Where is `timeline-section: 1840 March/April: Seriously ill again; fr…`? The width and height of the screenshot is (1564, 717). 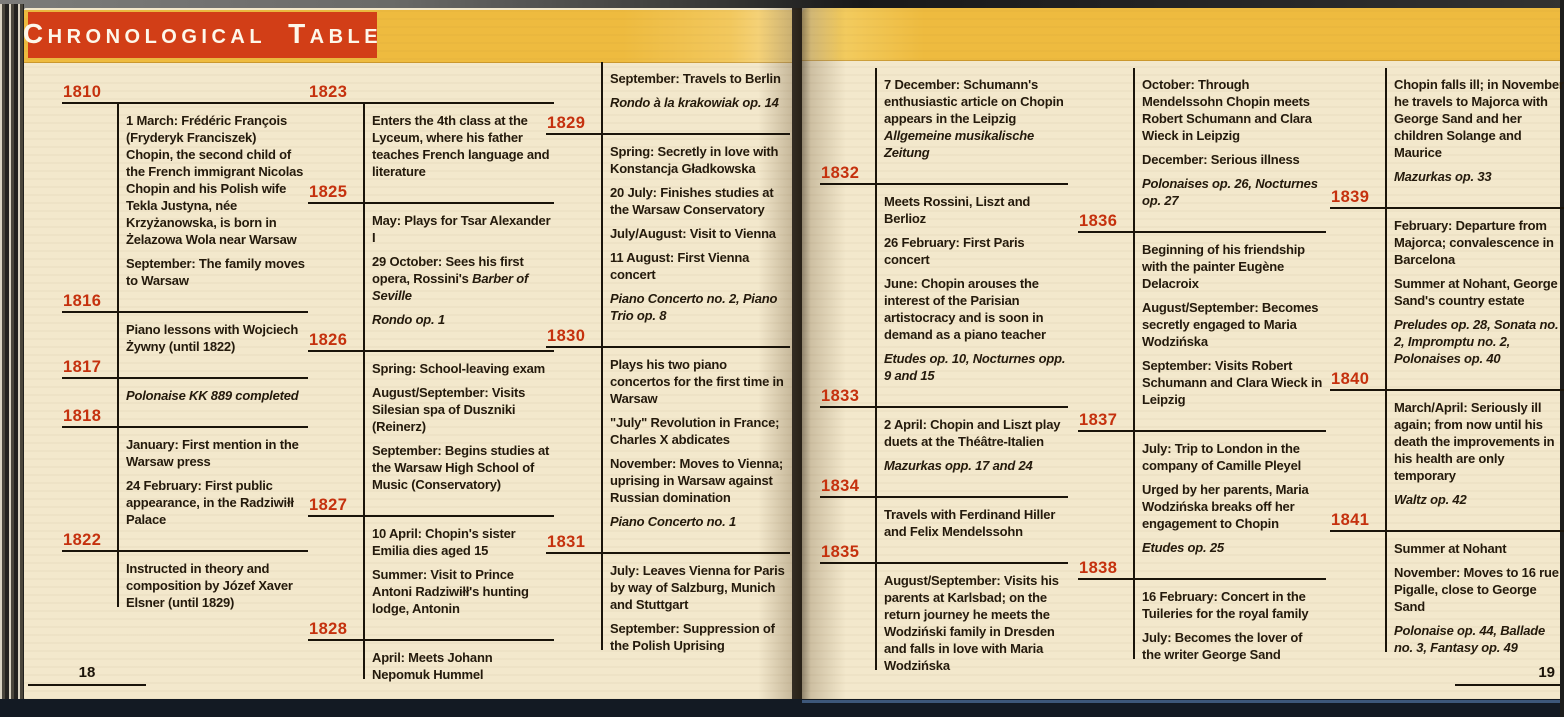
timeline-section: 1840 March/April: Seriously ill again; fr… is located at coordinates (1447, 439).